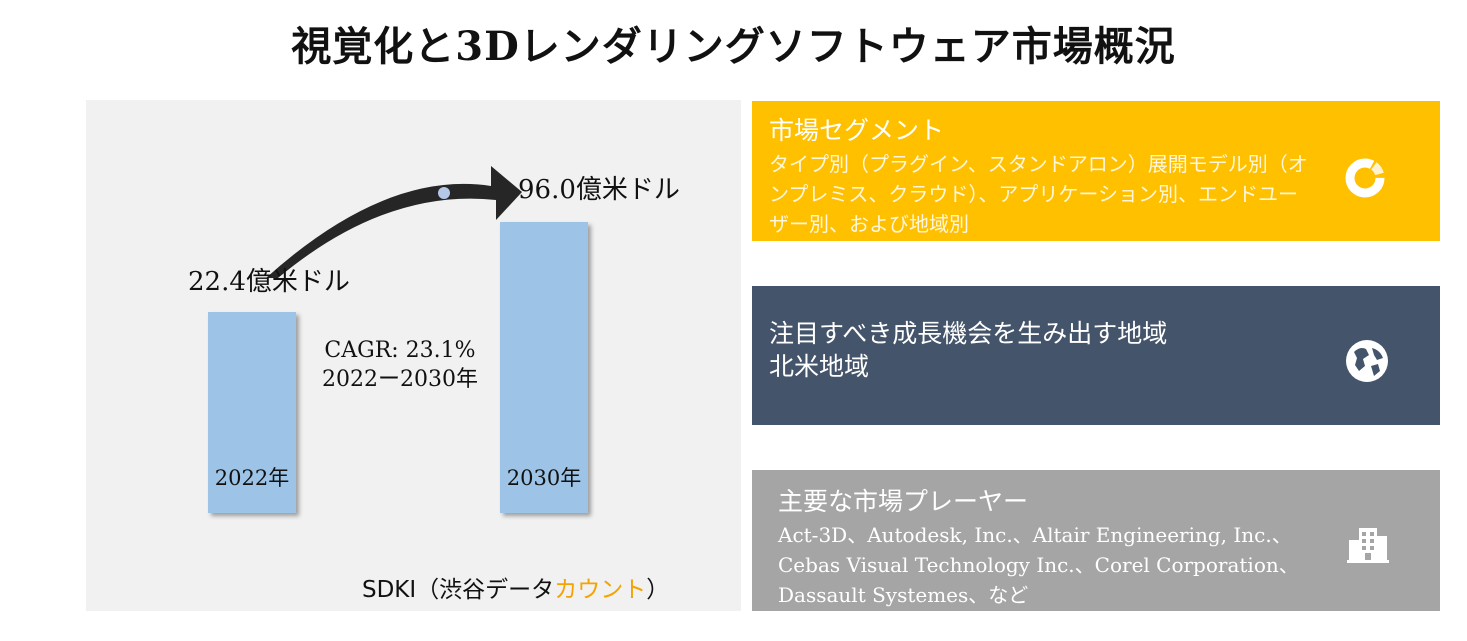  Describe the element at coordinates (1365, 178) in the screenshot. I see `donut-chart-icon` at that location.